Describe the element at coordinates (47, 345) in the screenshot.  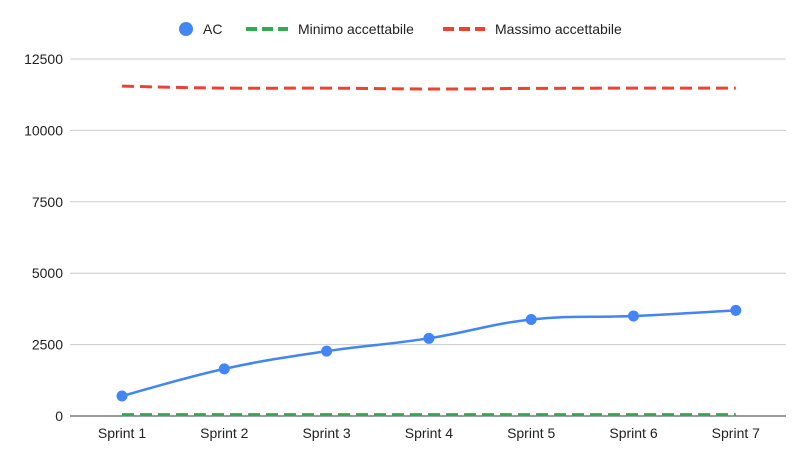
I see `y-tick-label: 2500` at that location.